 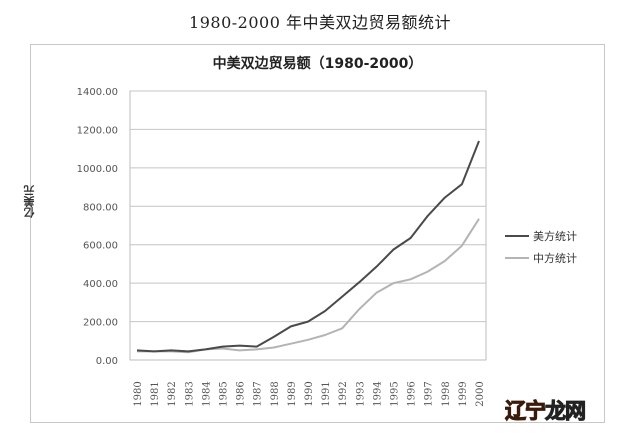 What do you see at coordinates (555, 236) in the screenshot?
I see `legend-label-us: 美方统计` at bounding box center [555, 236].